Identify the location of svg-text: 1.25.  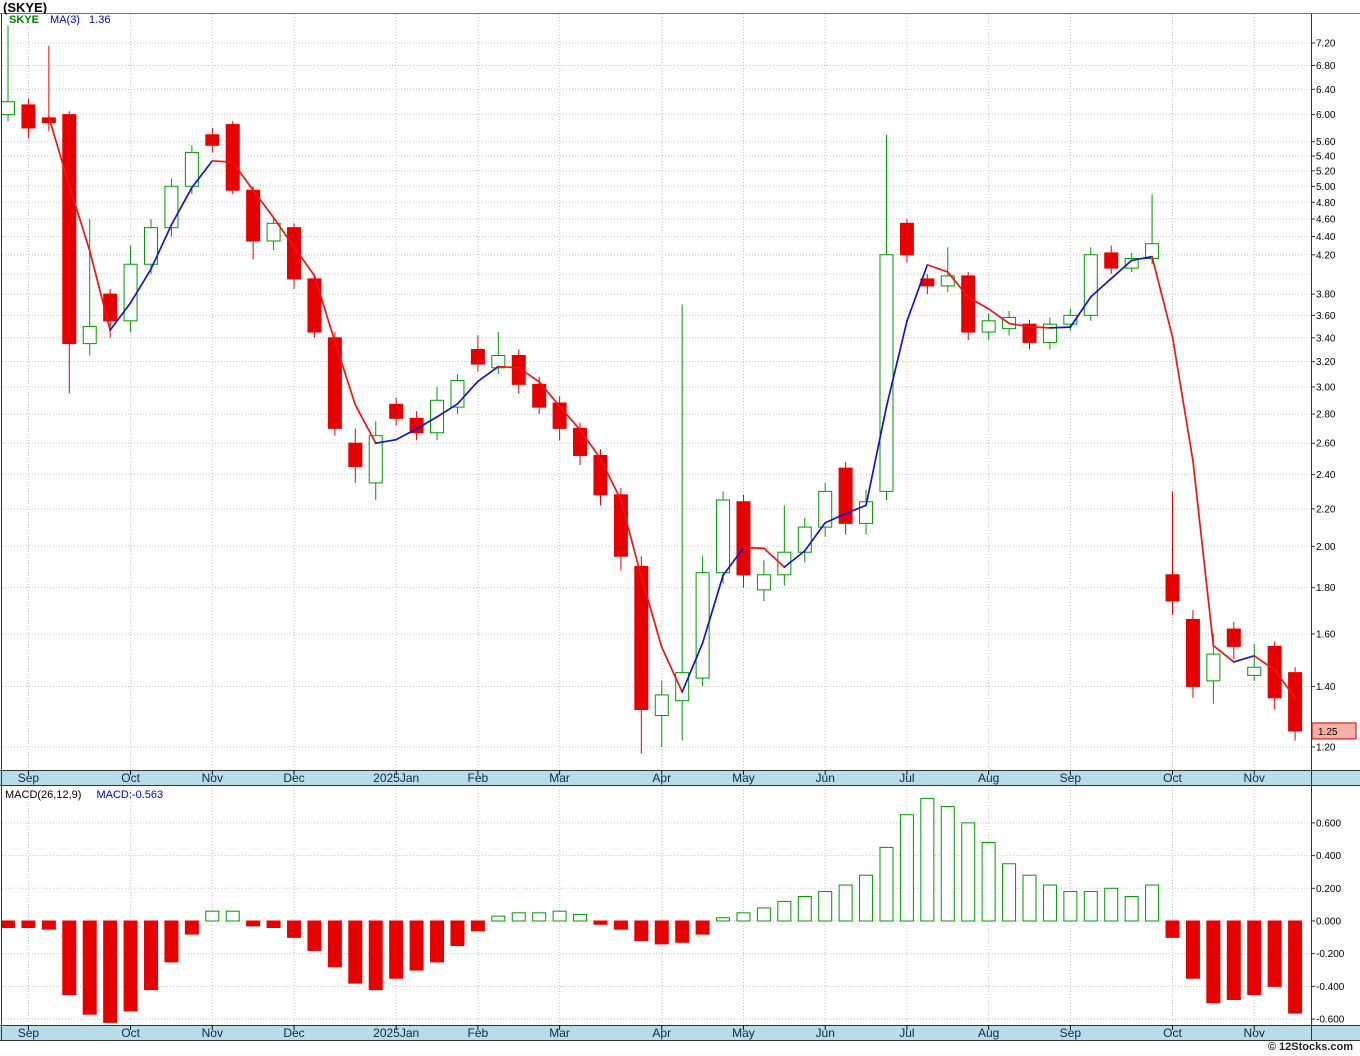
(1328, 732).